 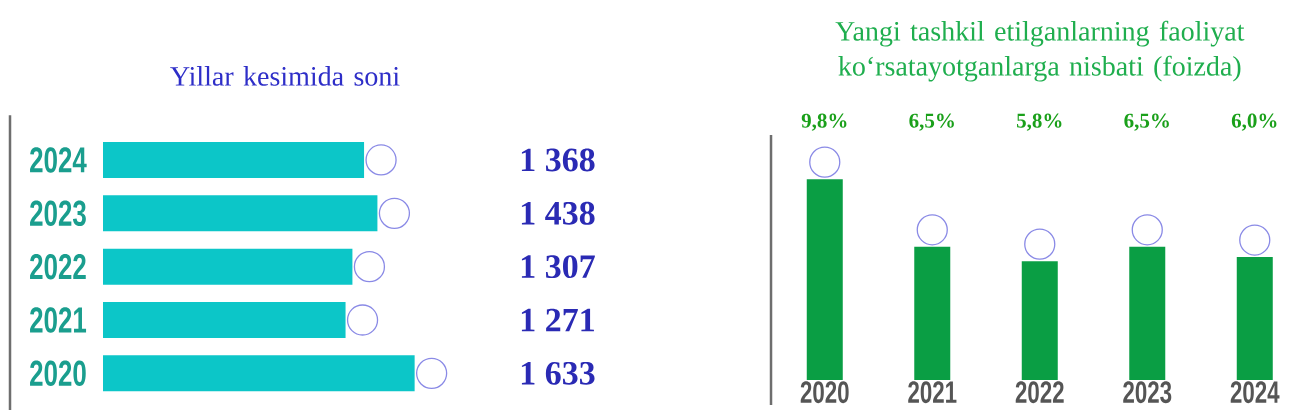 What do you see at coordinates (558, 213) in the screenshot?
I see `data-label: 1 438` at bounding box center [558, 213].